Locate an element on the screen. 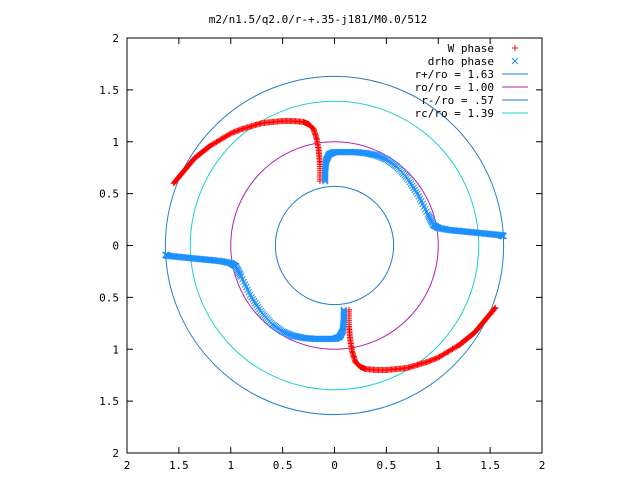 The height and width of the screenshot is (480, 640). y-tick-label: 0 is located at coordinates (115, 246).